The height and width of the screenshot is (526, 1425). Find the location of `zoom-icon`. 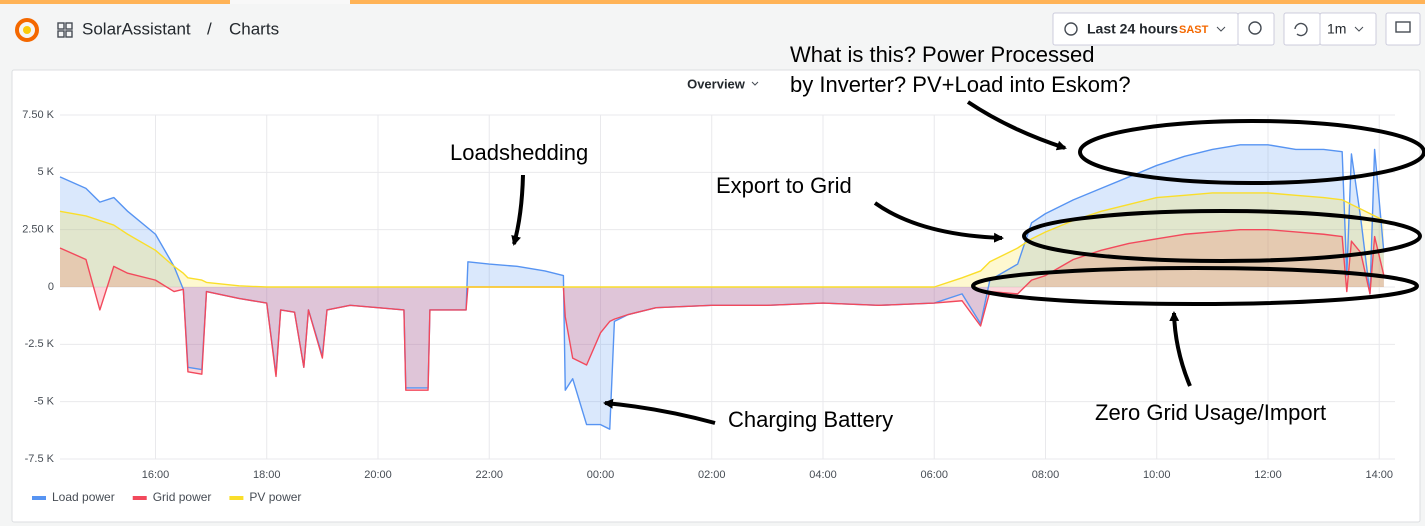

zoom-icon is located at coordinates (1255, 28).